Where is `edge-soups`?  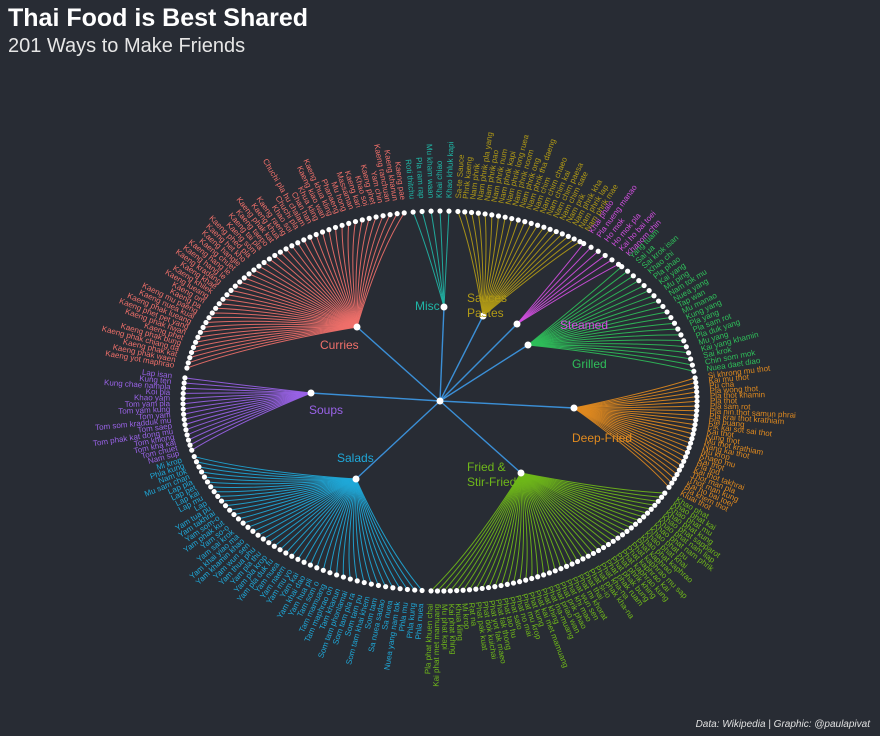 edge-soups is located at coordinates (250, 416).